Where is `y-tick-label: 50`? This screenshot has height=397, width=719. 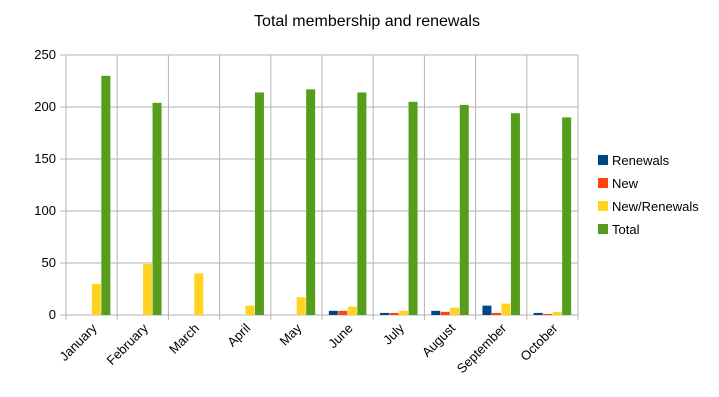 y-tick-label: 50 is located at coordinates (49, 262).